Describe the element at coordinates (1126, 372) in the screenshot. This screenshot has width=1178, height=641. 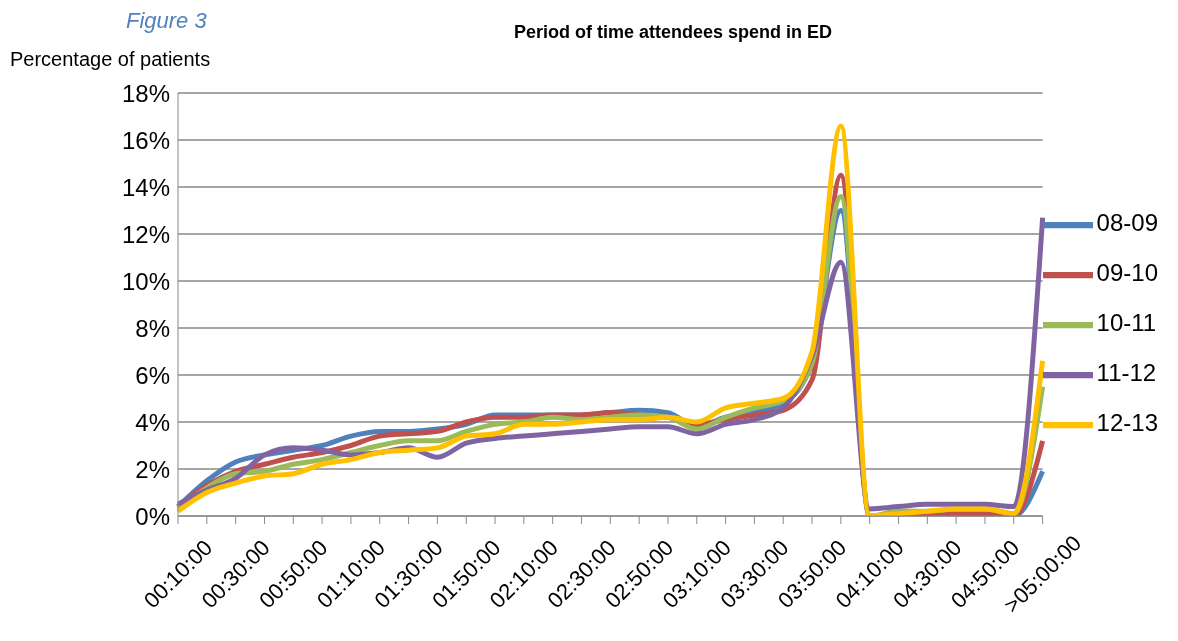
I see `legend-label: 11-12` at that location.